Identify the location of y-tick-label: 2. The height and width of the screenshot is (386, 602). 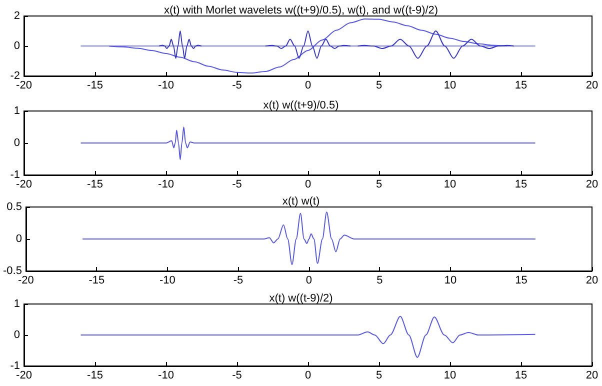
(17, 16).